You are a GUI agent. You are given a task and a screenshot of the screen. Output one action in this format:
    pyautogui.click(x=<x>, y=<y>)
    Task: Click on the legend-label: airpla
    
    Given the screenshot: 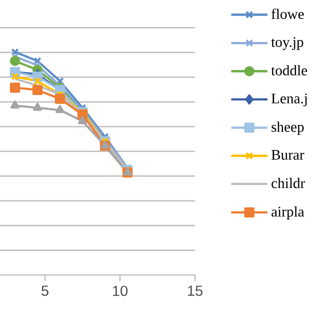 What is the action you would take?
    pyautogui.click(x=288, y=213)
    